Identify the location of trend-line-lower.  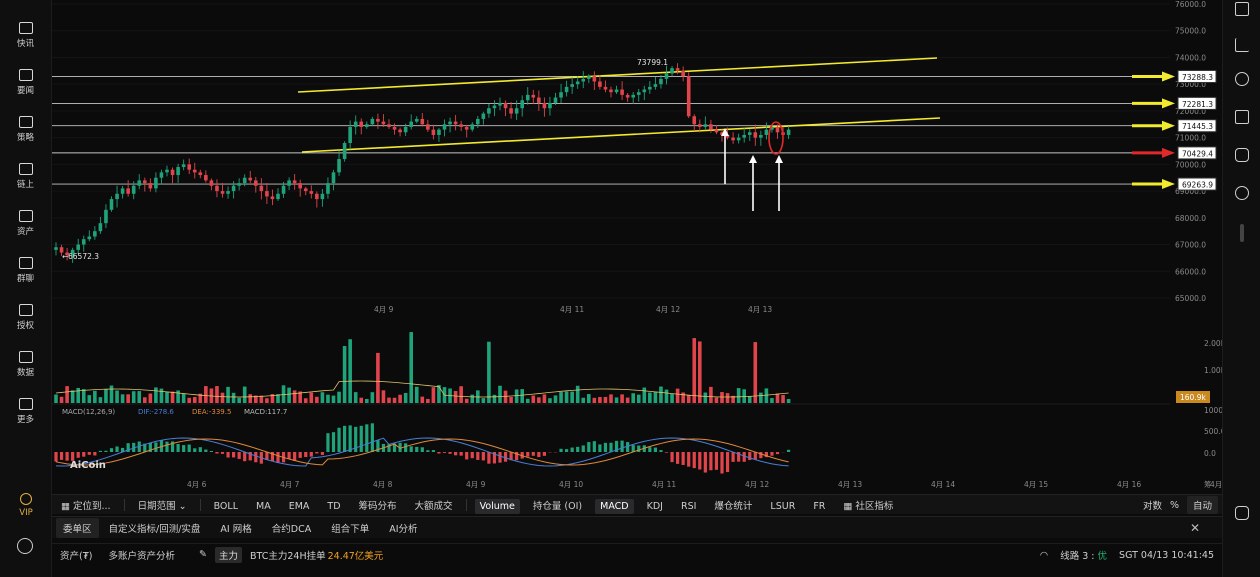
(621, 135).